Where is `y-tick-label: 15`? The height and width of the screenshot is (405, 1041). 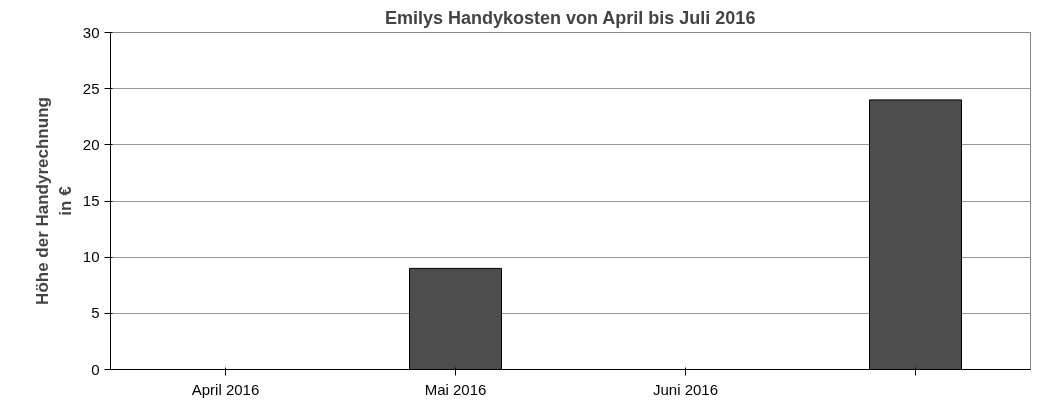 y-tick-label: 15 is located at coordinates (91, 200).